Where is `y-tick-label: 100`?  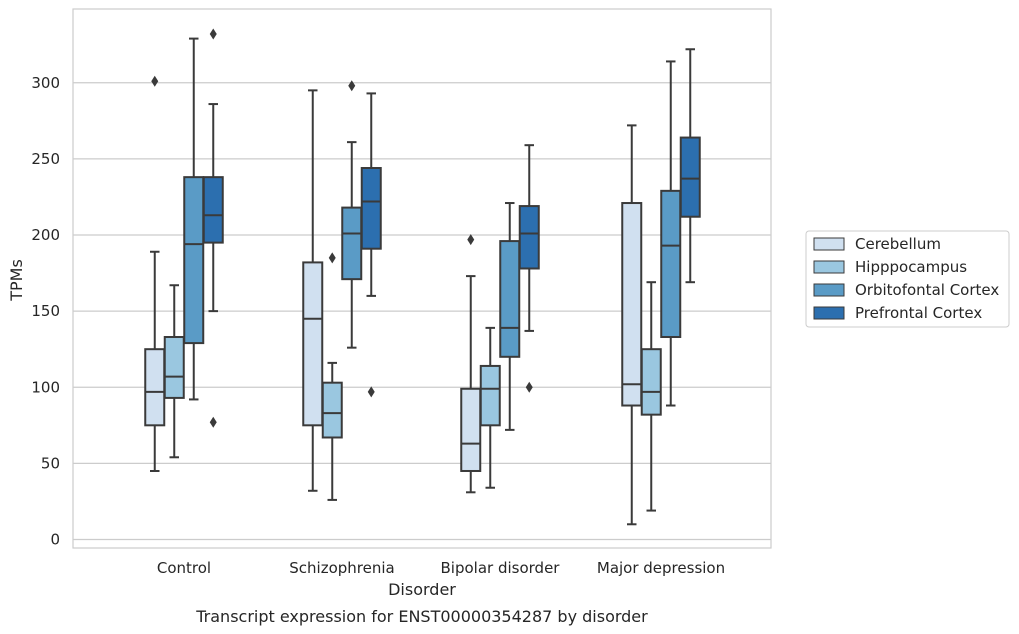
y-tick-label: 100 is located at coordinates (45, 387).